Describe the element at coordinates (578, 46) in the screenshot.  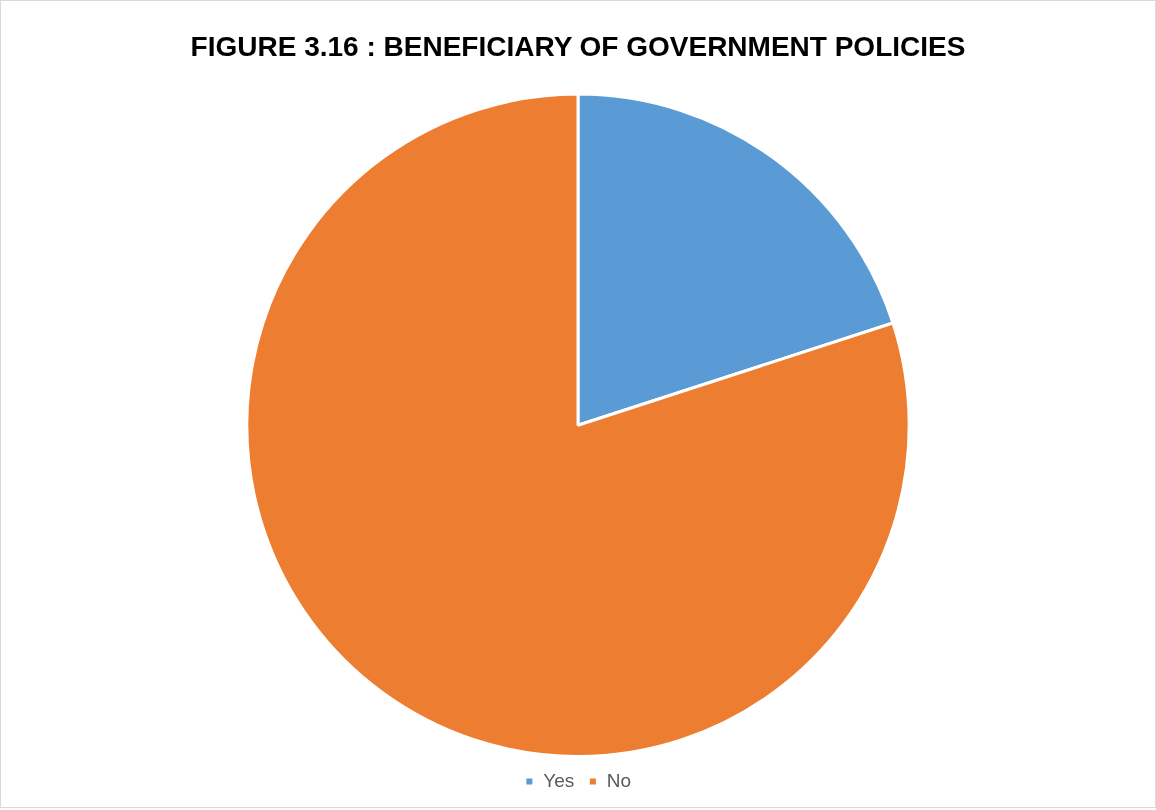
I see `chart-title: FIGURE 3.16 : BENEFICIARY OF GOVERNMENT POLICIES` at that location.